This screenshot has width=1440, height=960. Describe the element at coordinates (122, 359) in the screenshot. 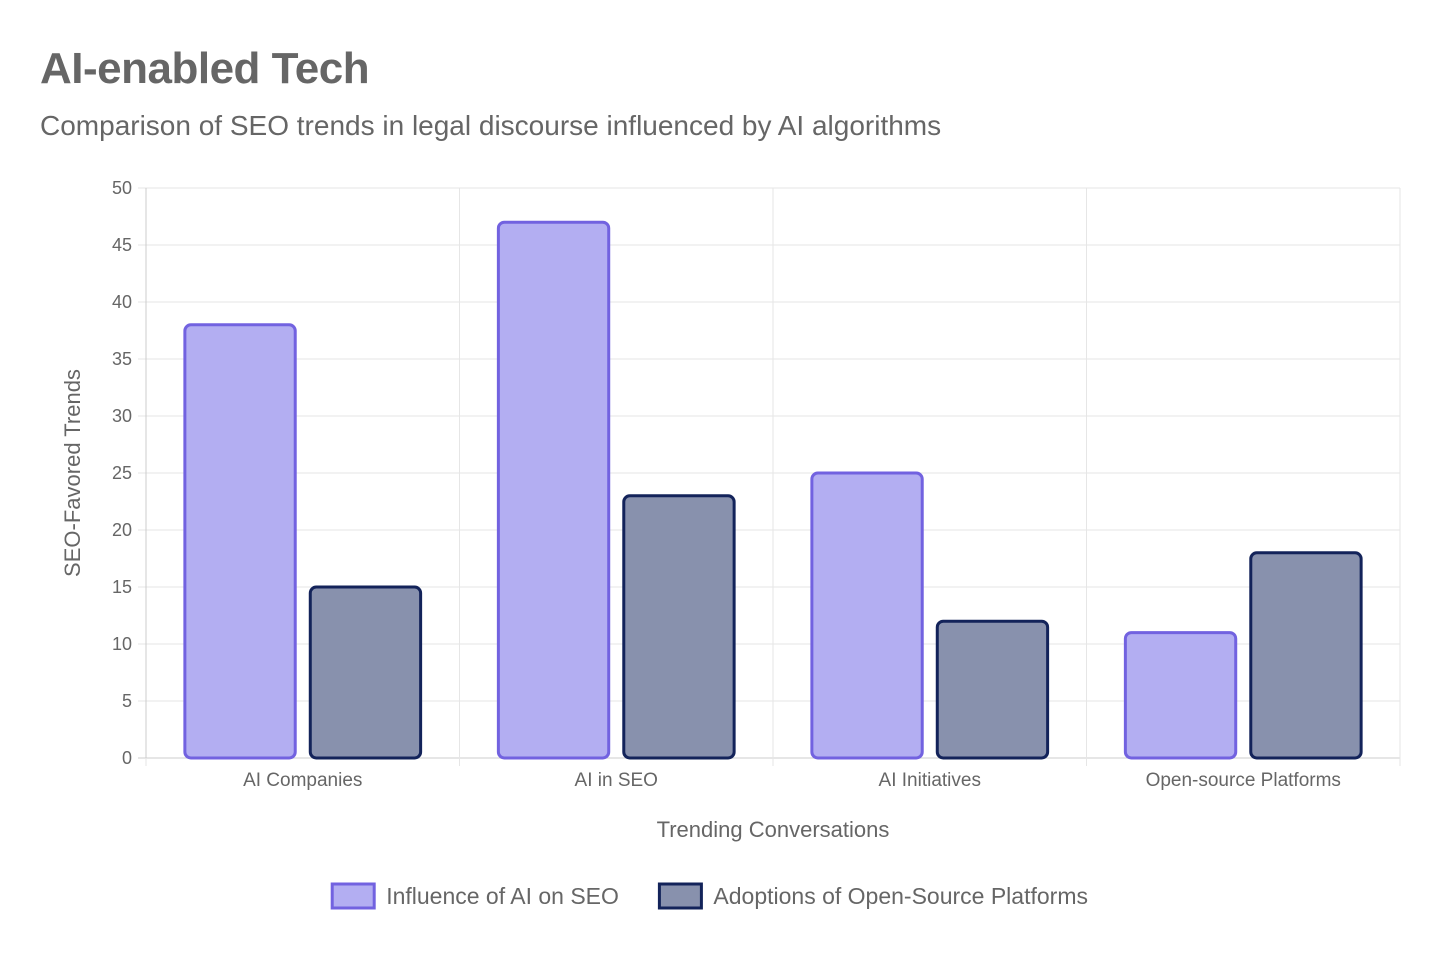

I see `y-tick-label: 35` at that location.